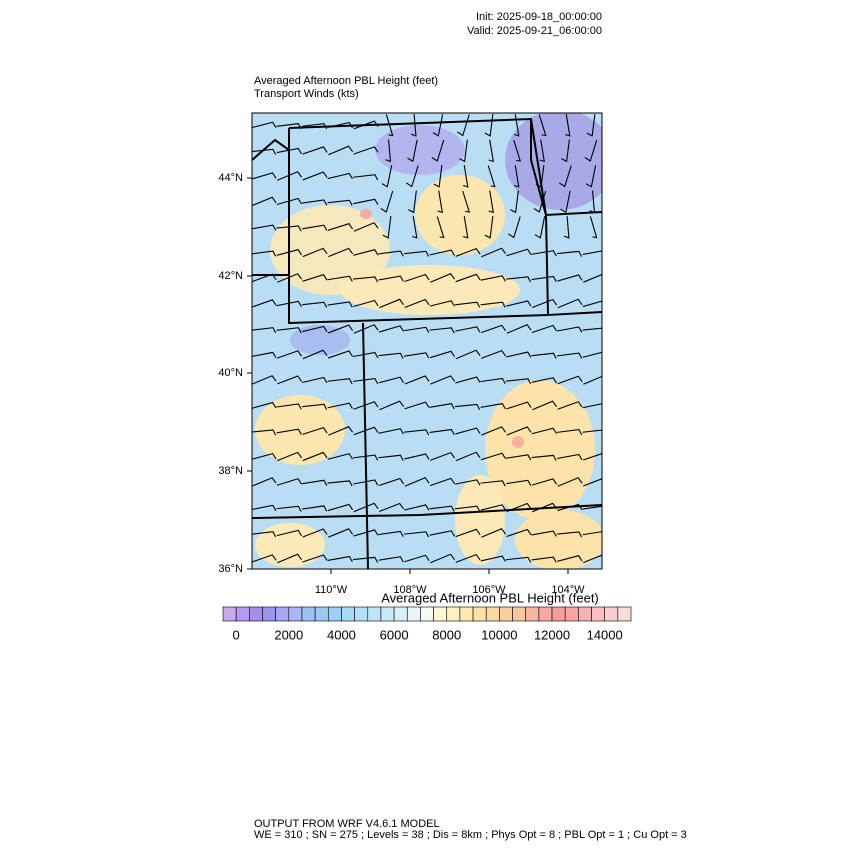 This screenshot has height=850, width=850. What do you see at coordinates (499, 634) in the screenshot?
I see `colorbar-label: 10000` at bounding box center [499, 634].